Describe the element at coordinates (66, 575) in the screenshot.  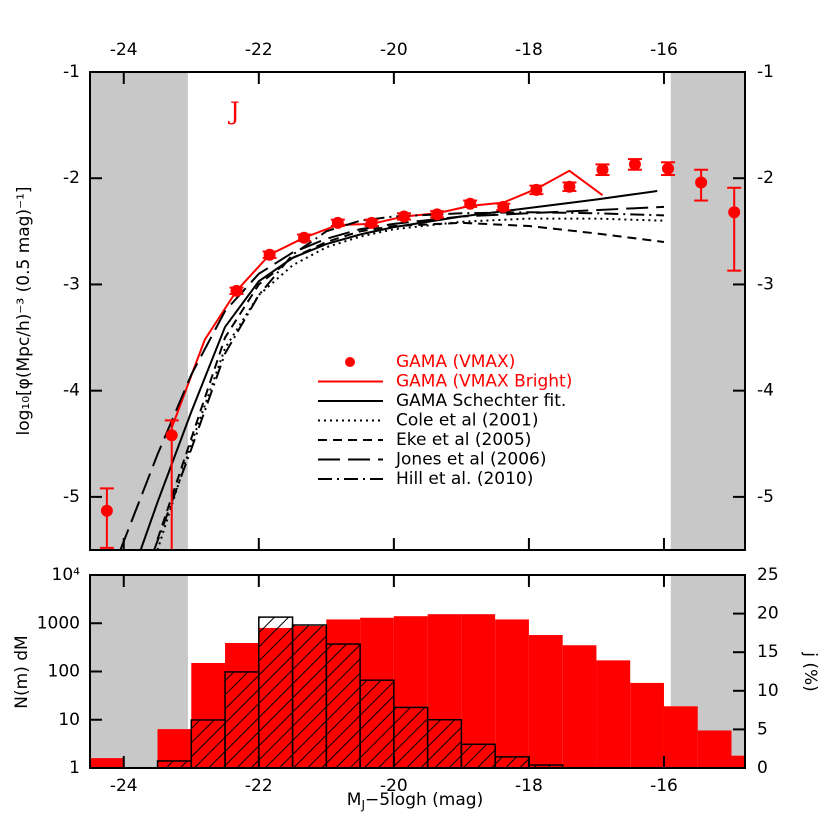
I see `y-tick-label: 10⁴` at that location.